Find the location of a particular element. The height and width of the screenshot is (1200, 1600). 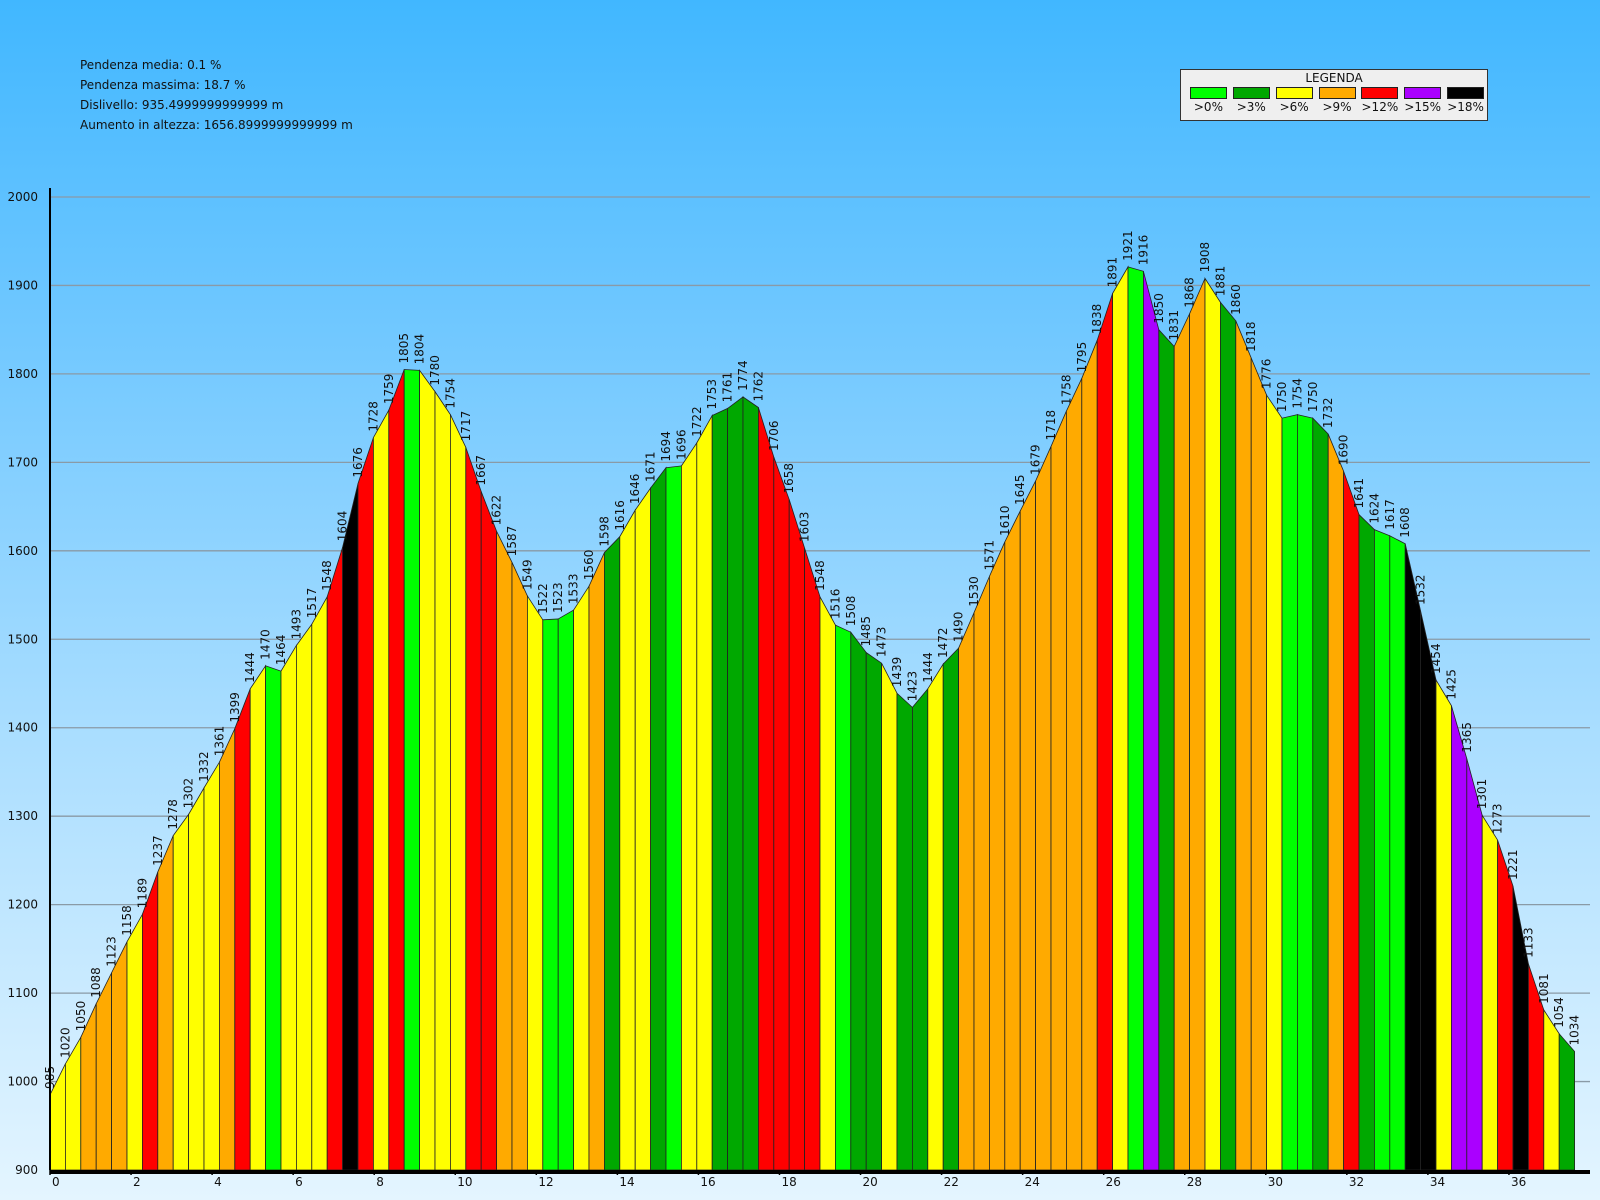

elevation-label: 1444 is located at coordinates (928, 667).